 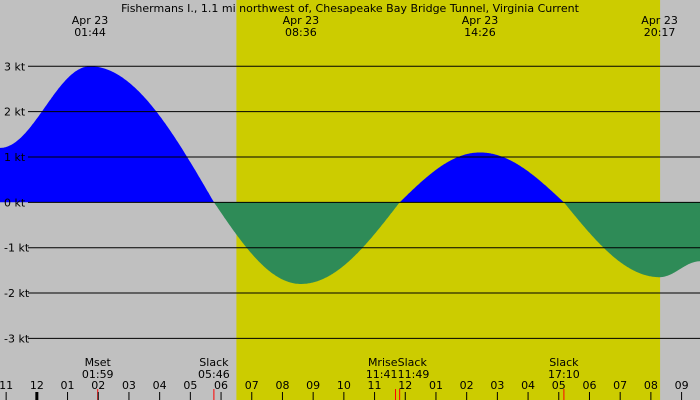 I want to click on event-time-label: 11:49, so click(x=414, y=374).